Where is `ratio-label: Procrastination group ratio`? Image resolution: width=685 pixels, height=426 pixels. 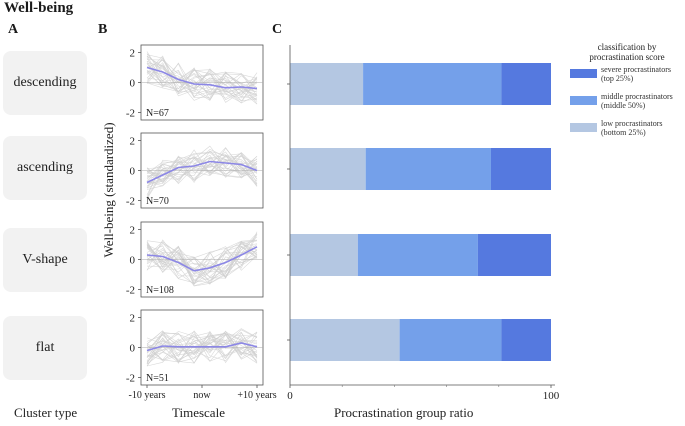 ratio-label: Procrastination group ratio is located at coordinates (404, 412).